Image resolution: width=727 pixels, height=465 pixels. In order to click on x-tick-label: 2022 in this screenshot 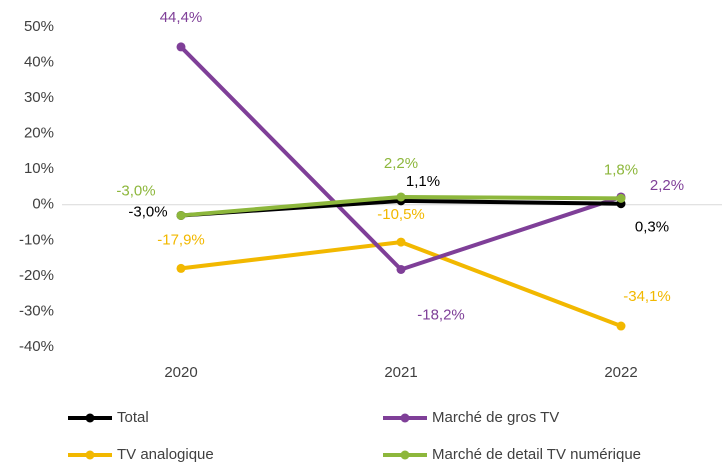, I will do `click(620, 372)`.